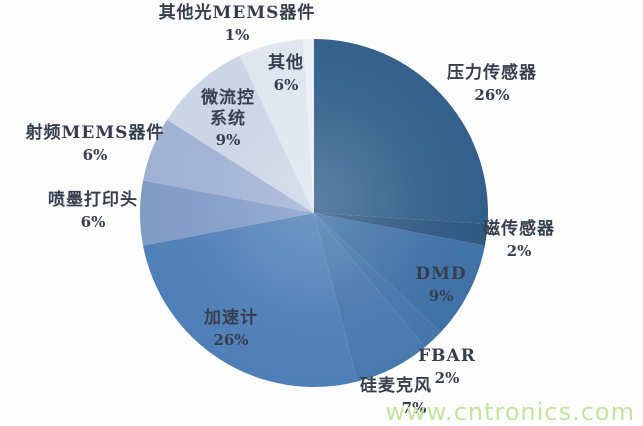 This screenshot has height=426, width=643. I want to click on slice-label-pressure-sensor: 压力传感器 26%, so click(492, 83).